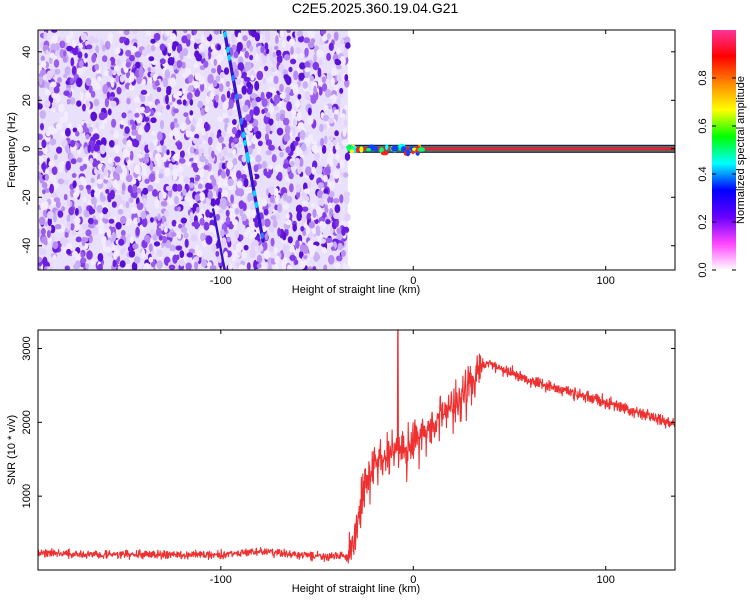 The width and height of the screenshot is (750, 600). I want to click on x-tick-label: -100, so click(221, 580).